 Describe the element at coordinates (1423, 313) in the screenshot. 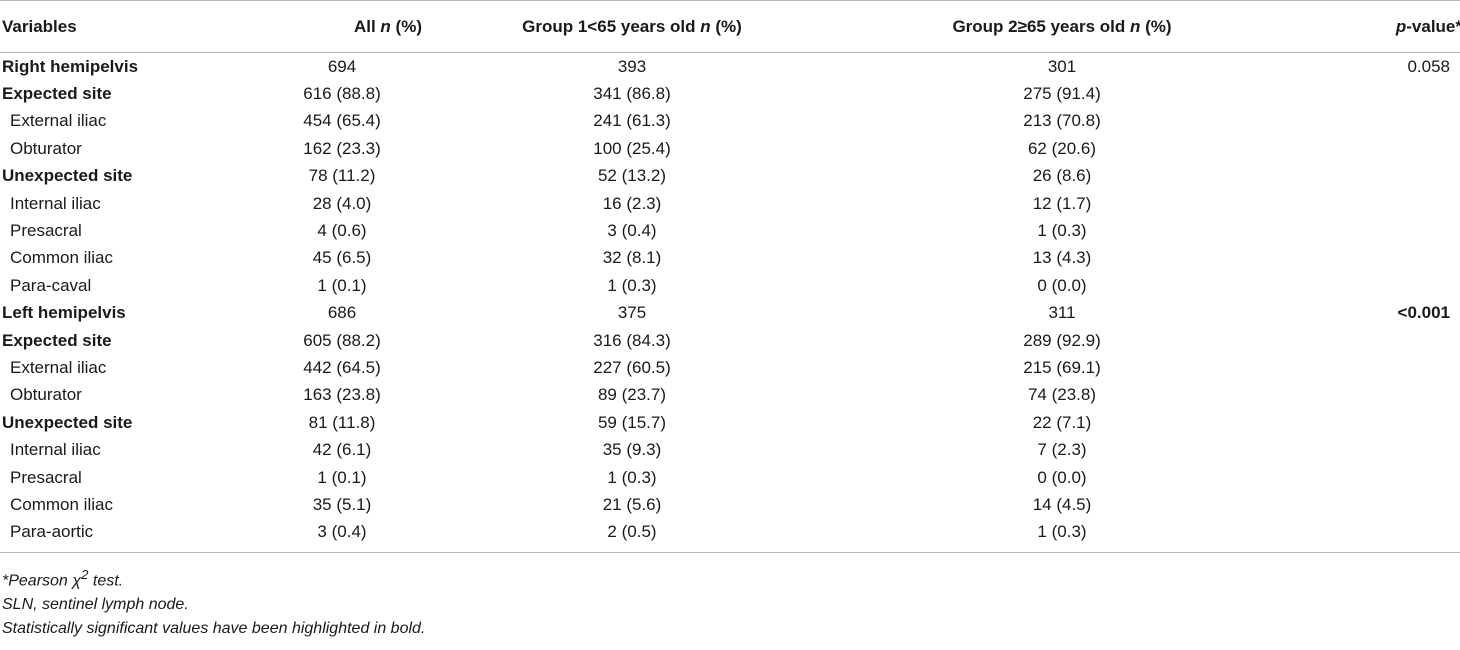

I see `cell-pvalue: <0.001` at that location.